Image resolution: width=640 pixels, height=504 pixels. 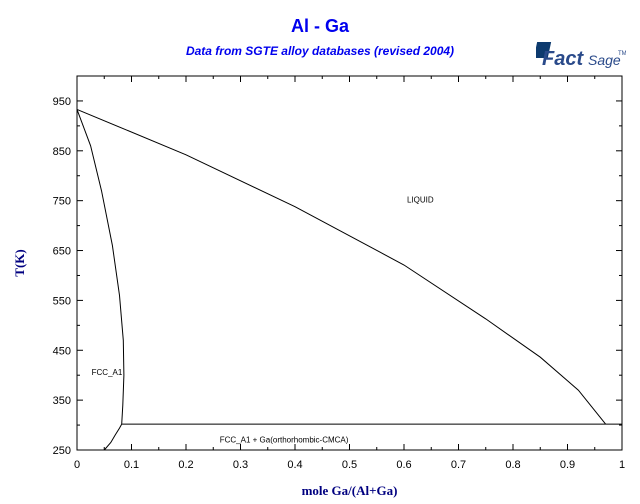 I want to click on x-tick-label: 0.3, so click(x=240, y=465).